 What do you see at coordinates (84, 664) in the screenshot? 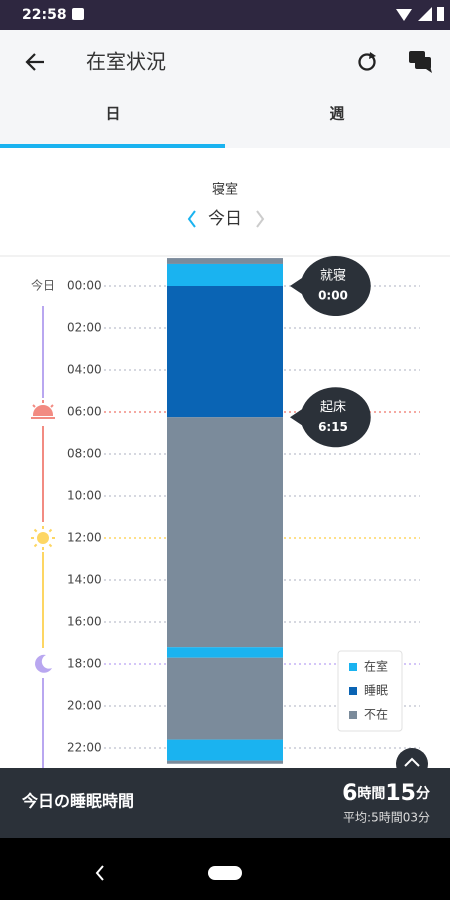
I see `time-label: 18:00` at bounding box center [84, 664].